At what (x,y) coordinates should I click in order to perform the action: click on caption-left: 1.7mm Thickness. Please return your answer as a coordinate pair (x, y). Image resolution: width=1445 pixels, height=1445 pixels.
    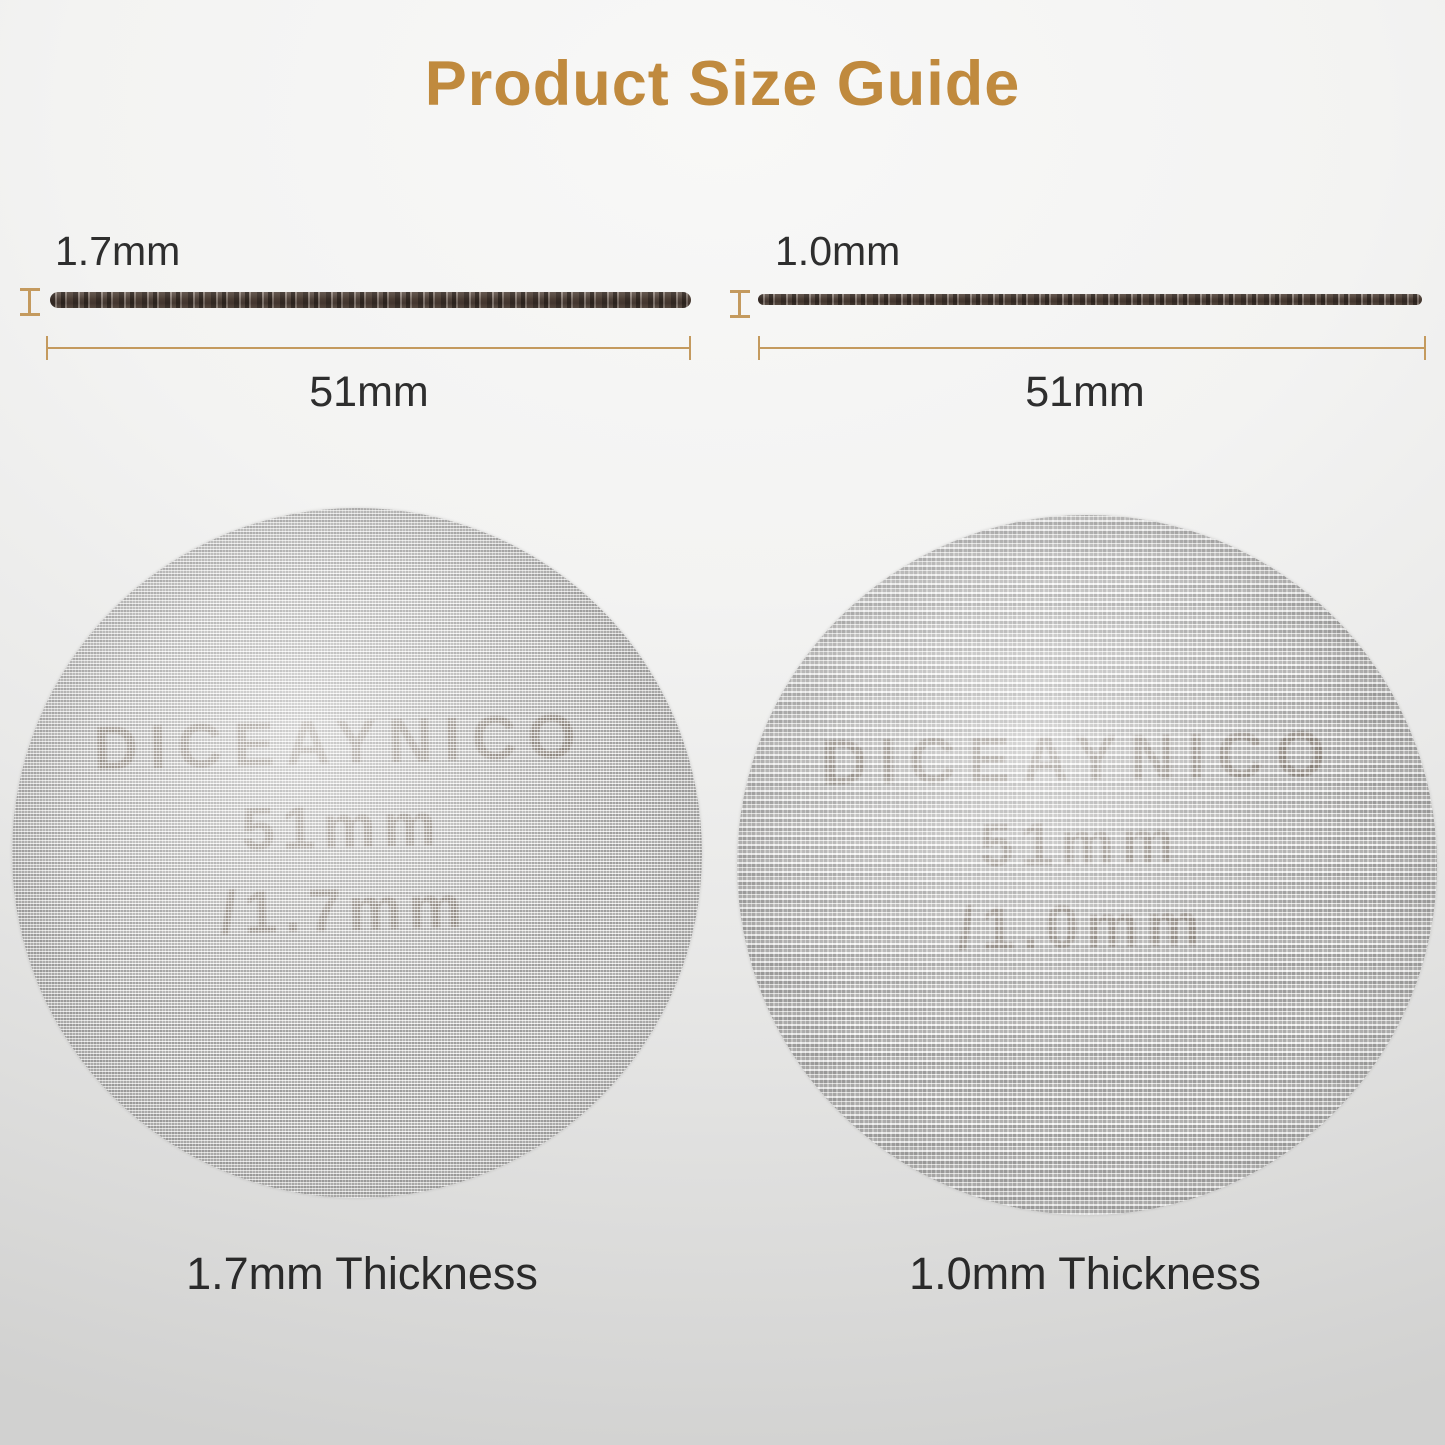
    Looking at the image, I should click on (362, 1273).